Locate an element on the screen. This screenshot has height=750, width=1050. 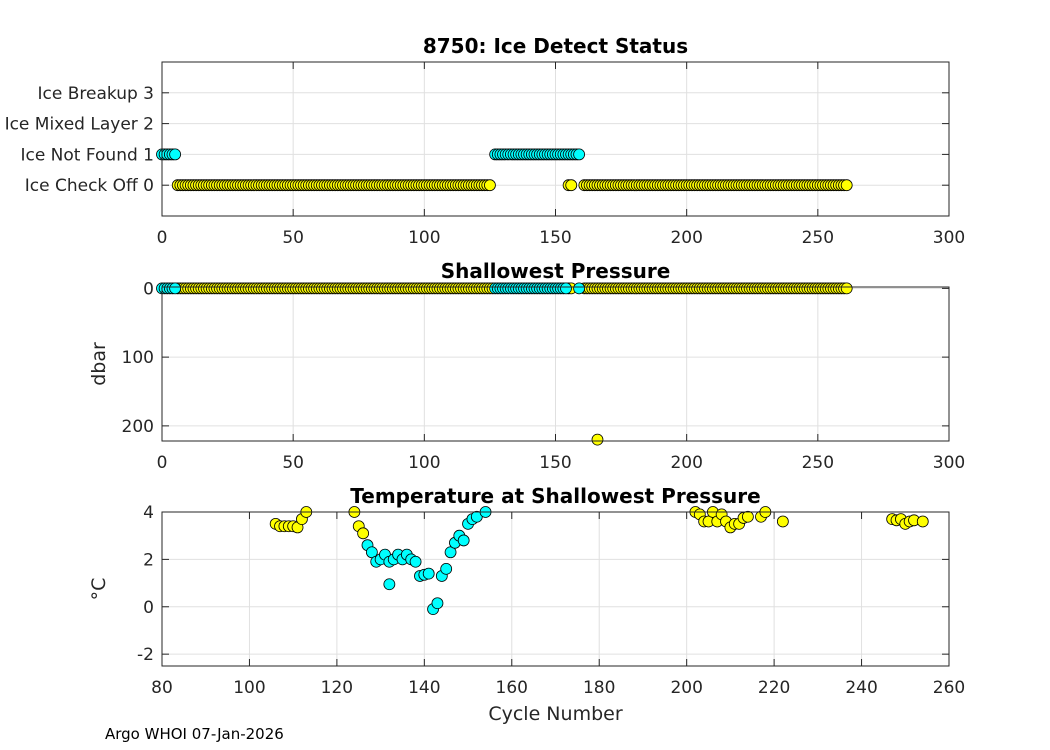
y-tick-label: Ice Not Found 1 is located at coordinates (87, 155).